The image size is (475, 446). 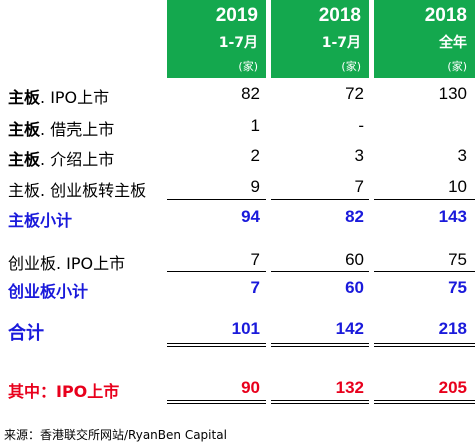 I want to click on row-label-main-board-introduction: 主板. 介绍上市, so click(x=61, y=158).